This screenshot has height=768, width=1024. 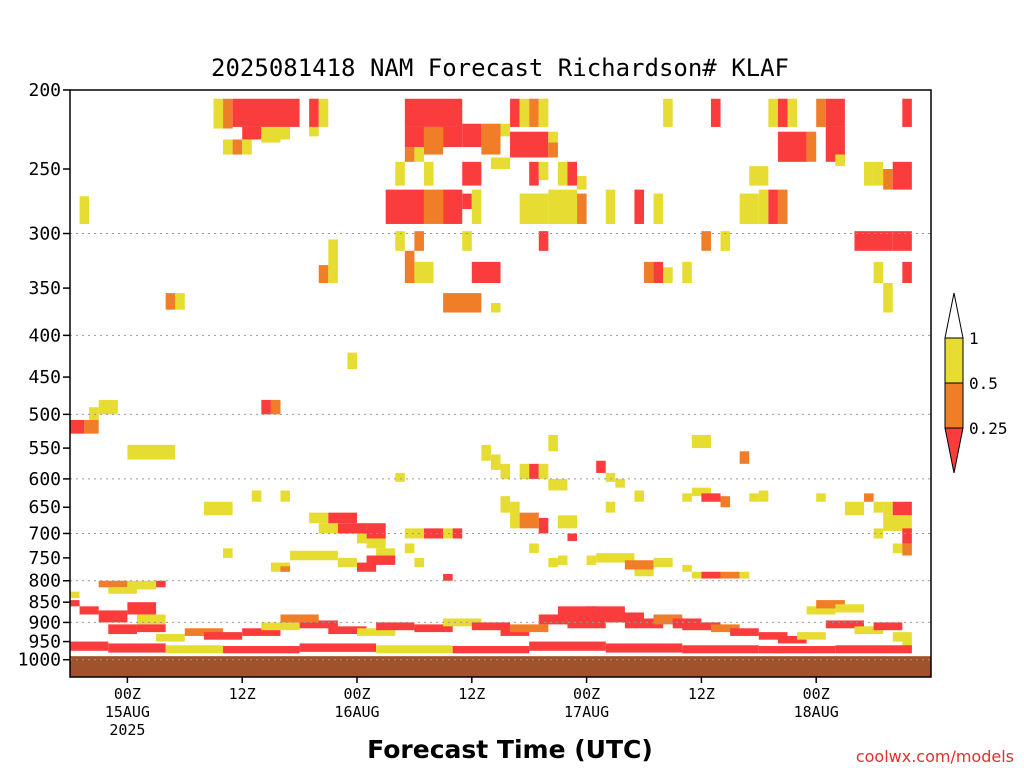 I want to click on colorbar-bottom-arrow, so click(x=954, y=450).